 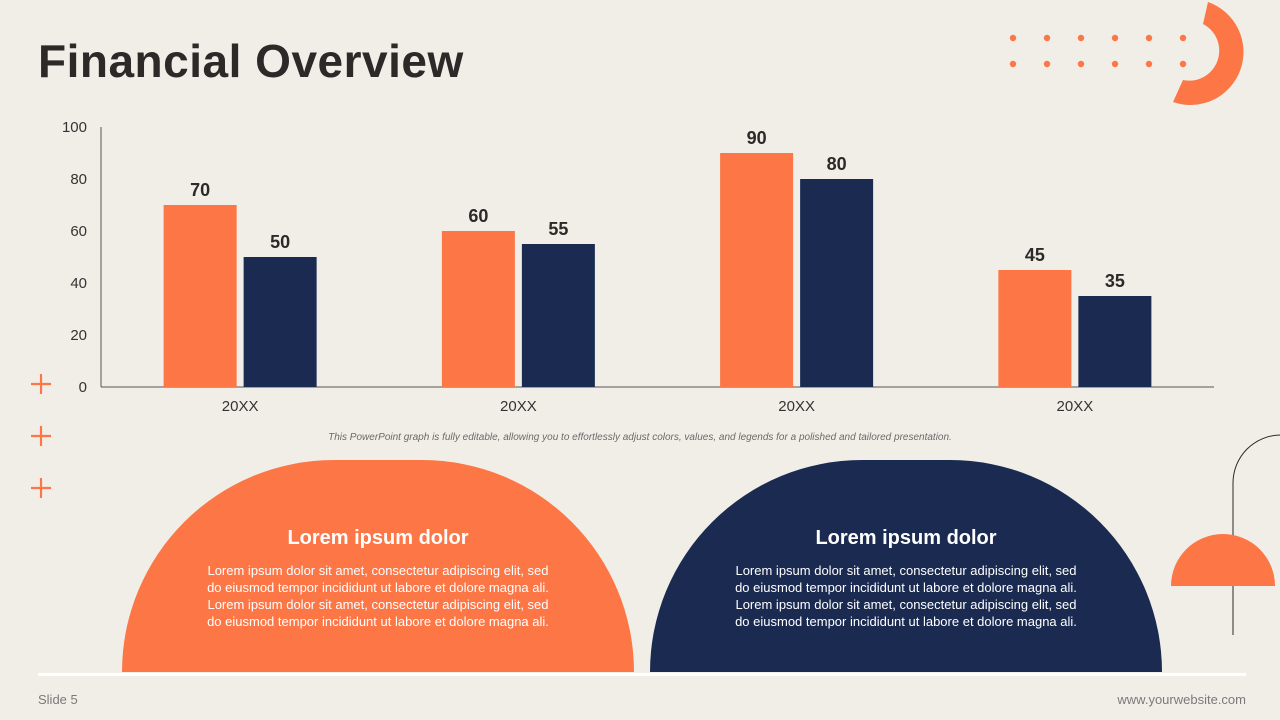 What do you see at coordinates (78, 179) in the screenshot?
I see `y-tick-label: 80` at bounding box center [78, 179].